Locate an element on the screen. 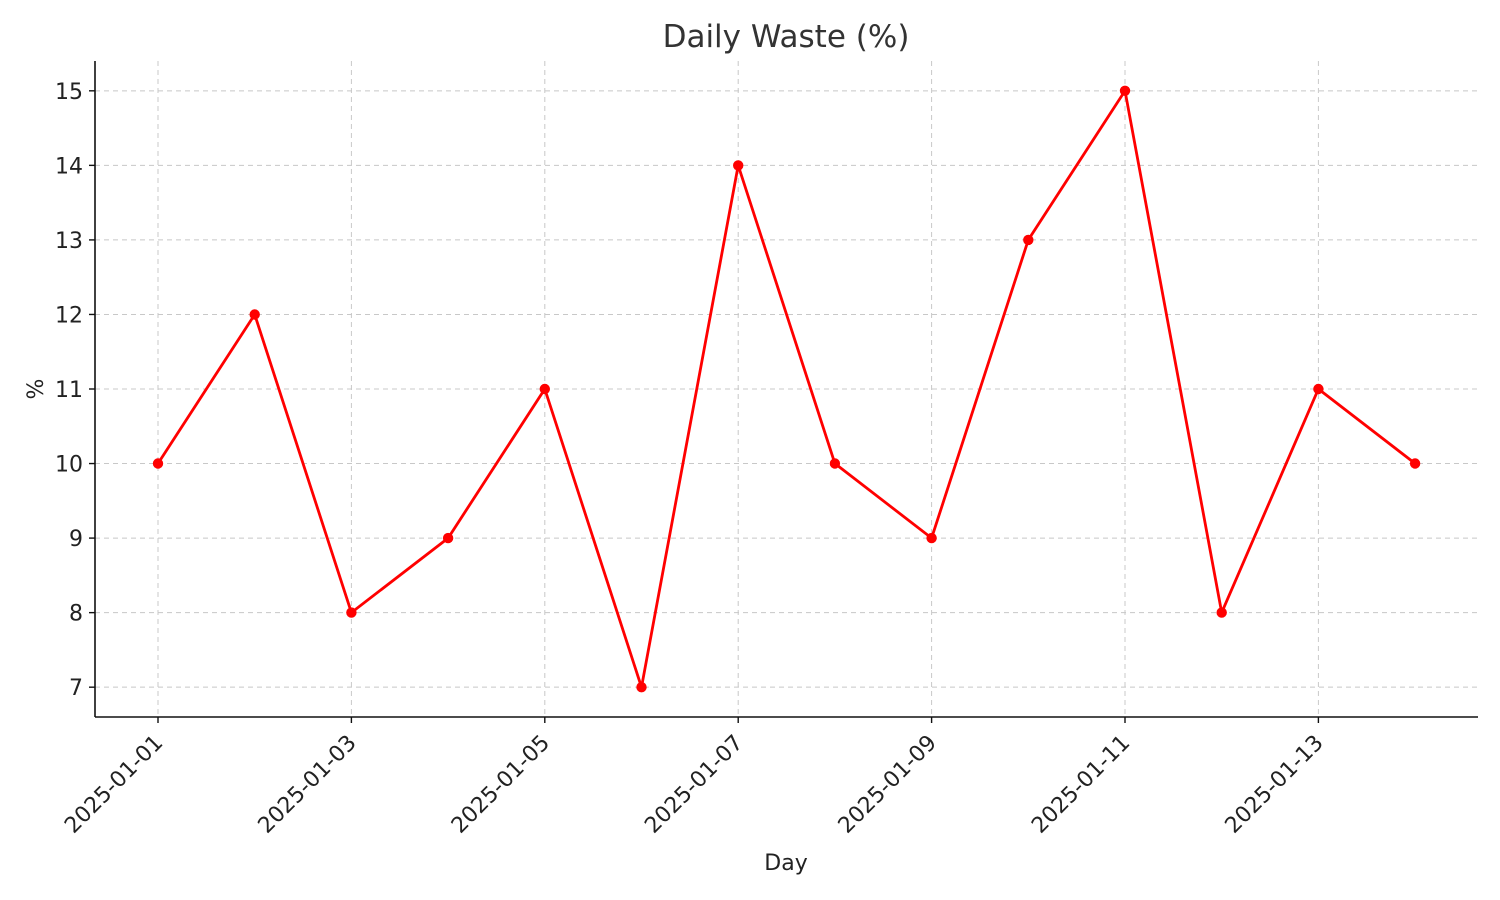  x-tick-label: 2025-01-07 is located at coordinates (694, 785).